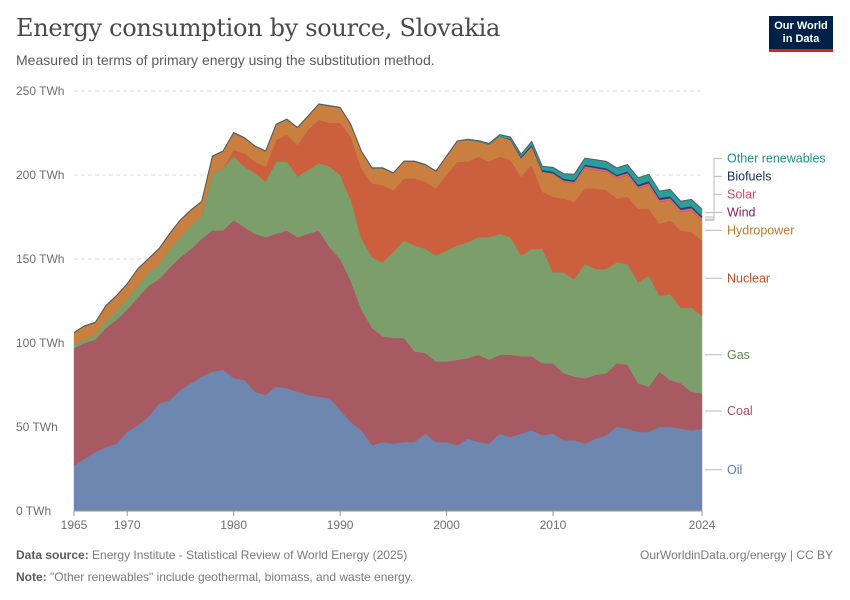 The height and width of the screenshot is (600, 850). Describe the element at coordinates (760, 230) in the screenshot. I see `legend-label-hydropower: Hydropower` at that location.